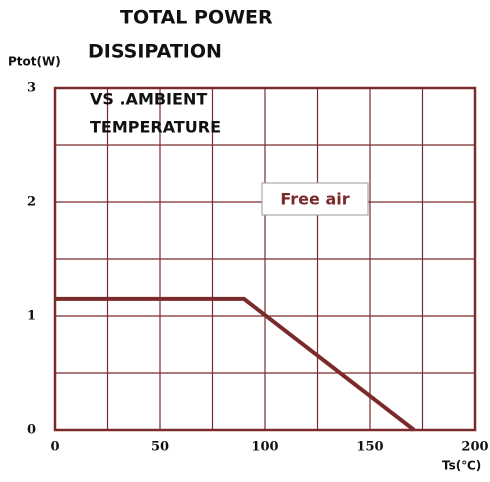 The width and height of the screenshot is (490, 482). What do you see at coordinates (155, 52) in the screenshot?
I see `chart-title: DISSIPATION` at bounding box center [155, 52].